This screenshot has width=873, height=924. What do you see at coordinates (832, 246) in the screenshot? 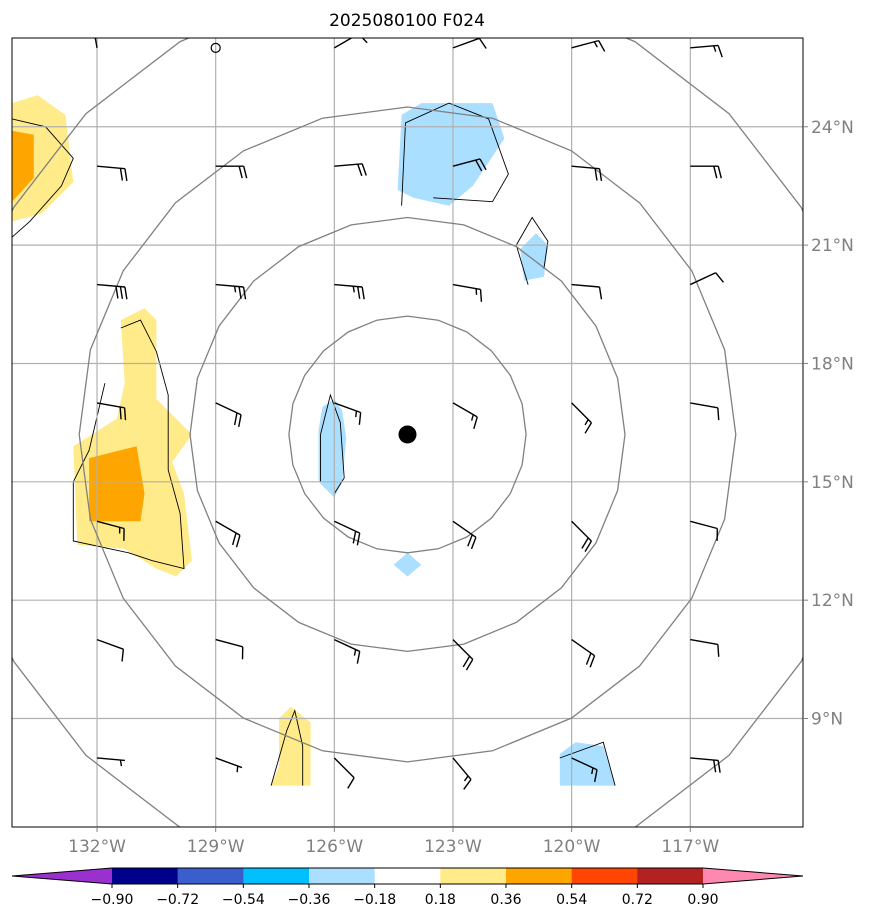
I see `y-tick-label: 21°N` at bounding box center [832, 246].